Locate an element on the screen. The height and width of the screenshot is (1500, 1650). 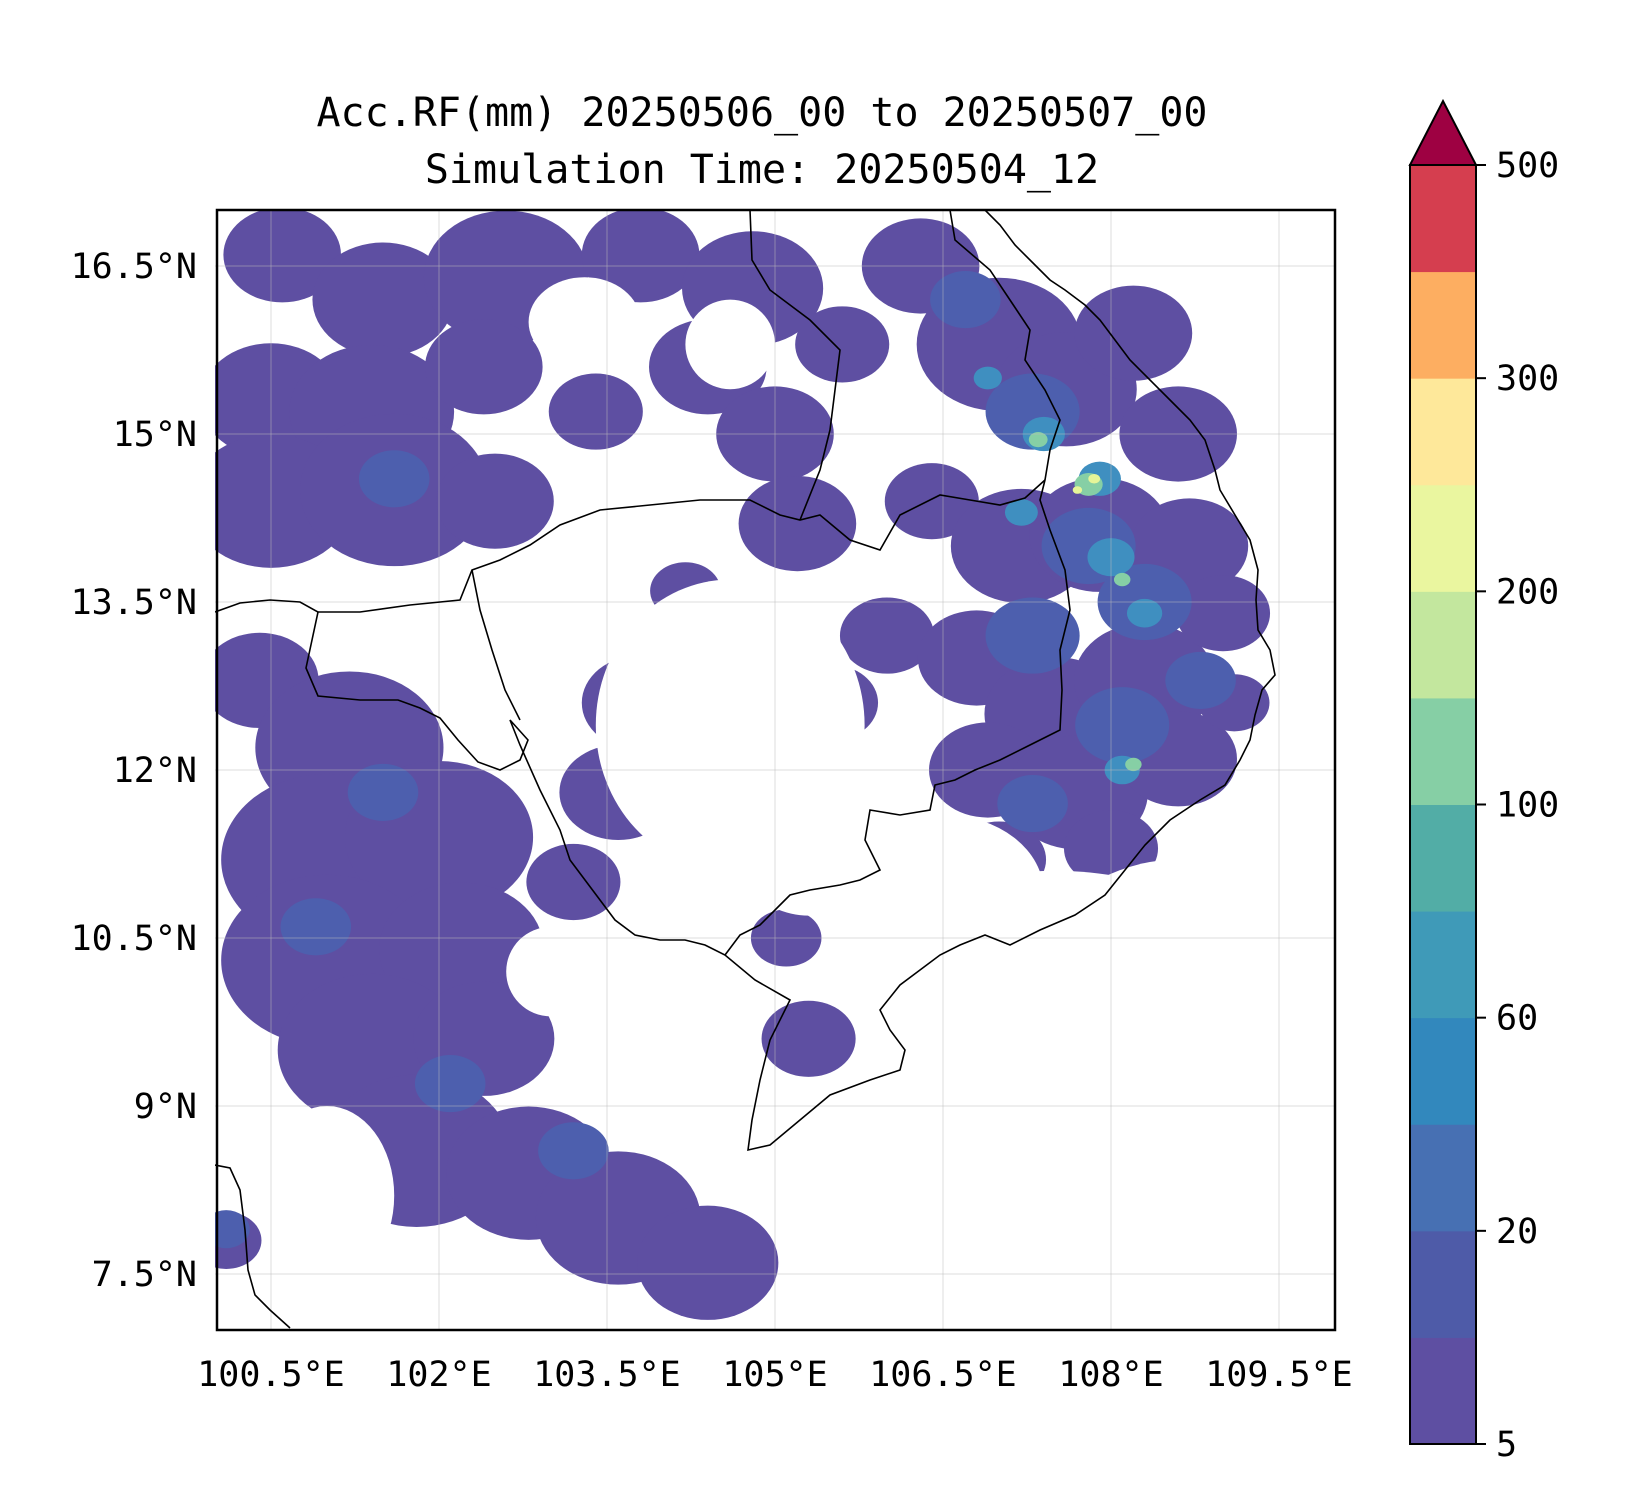
lon-tick-label: 102°E is located at coordinates (438, 1375).